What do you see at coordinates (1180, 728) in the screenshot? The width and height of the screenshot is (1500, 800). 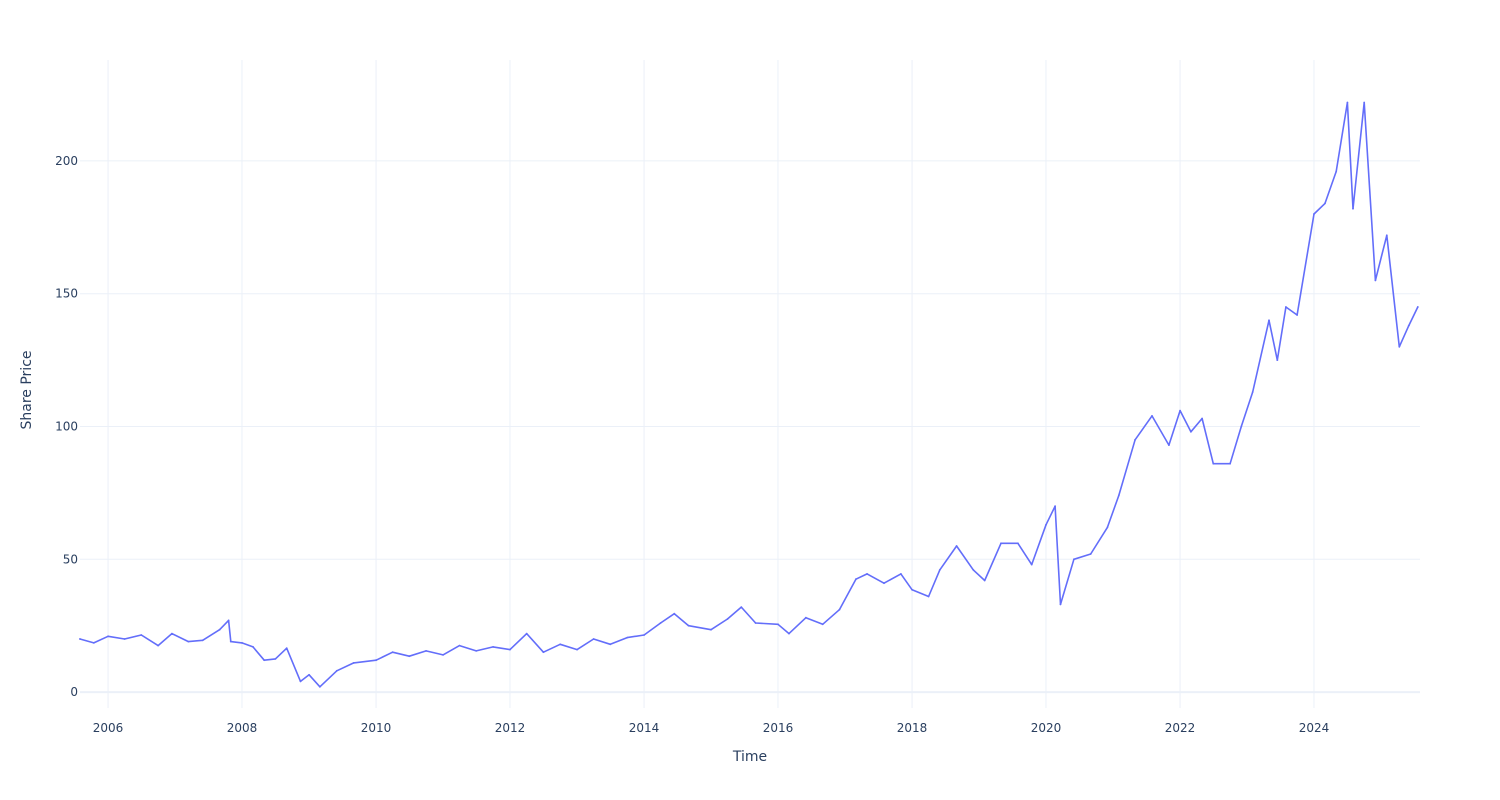 I see `x-tick-label: 2022` at bounding box center [1180, 728].